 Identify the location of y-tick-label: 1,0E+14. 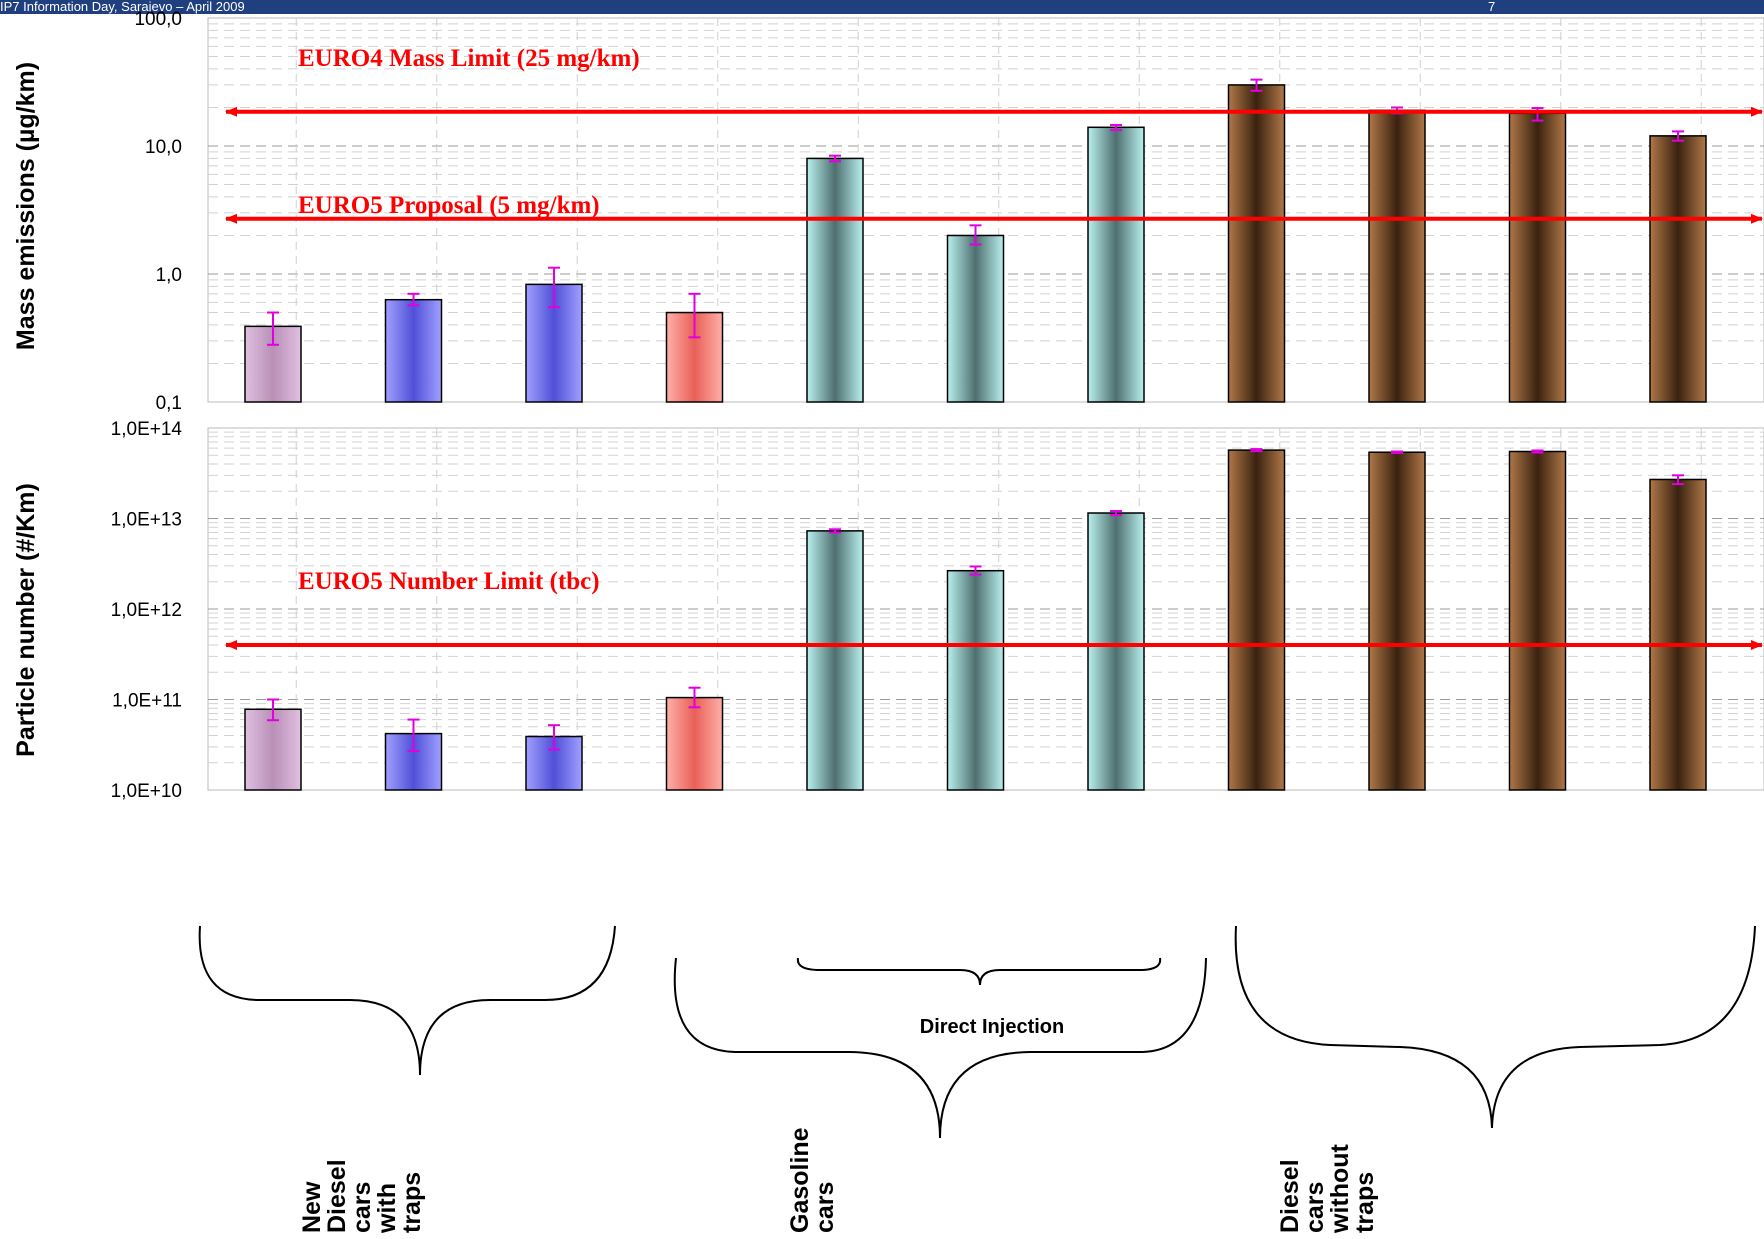
(147, 429).